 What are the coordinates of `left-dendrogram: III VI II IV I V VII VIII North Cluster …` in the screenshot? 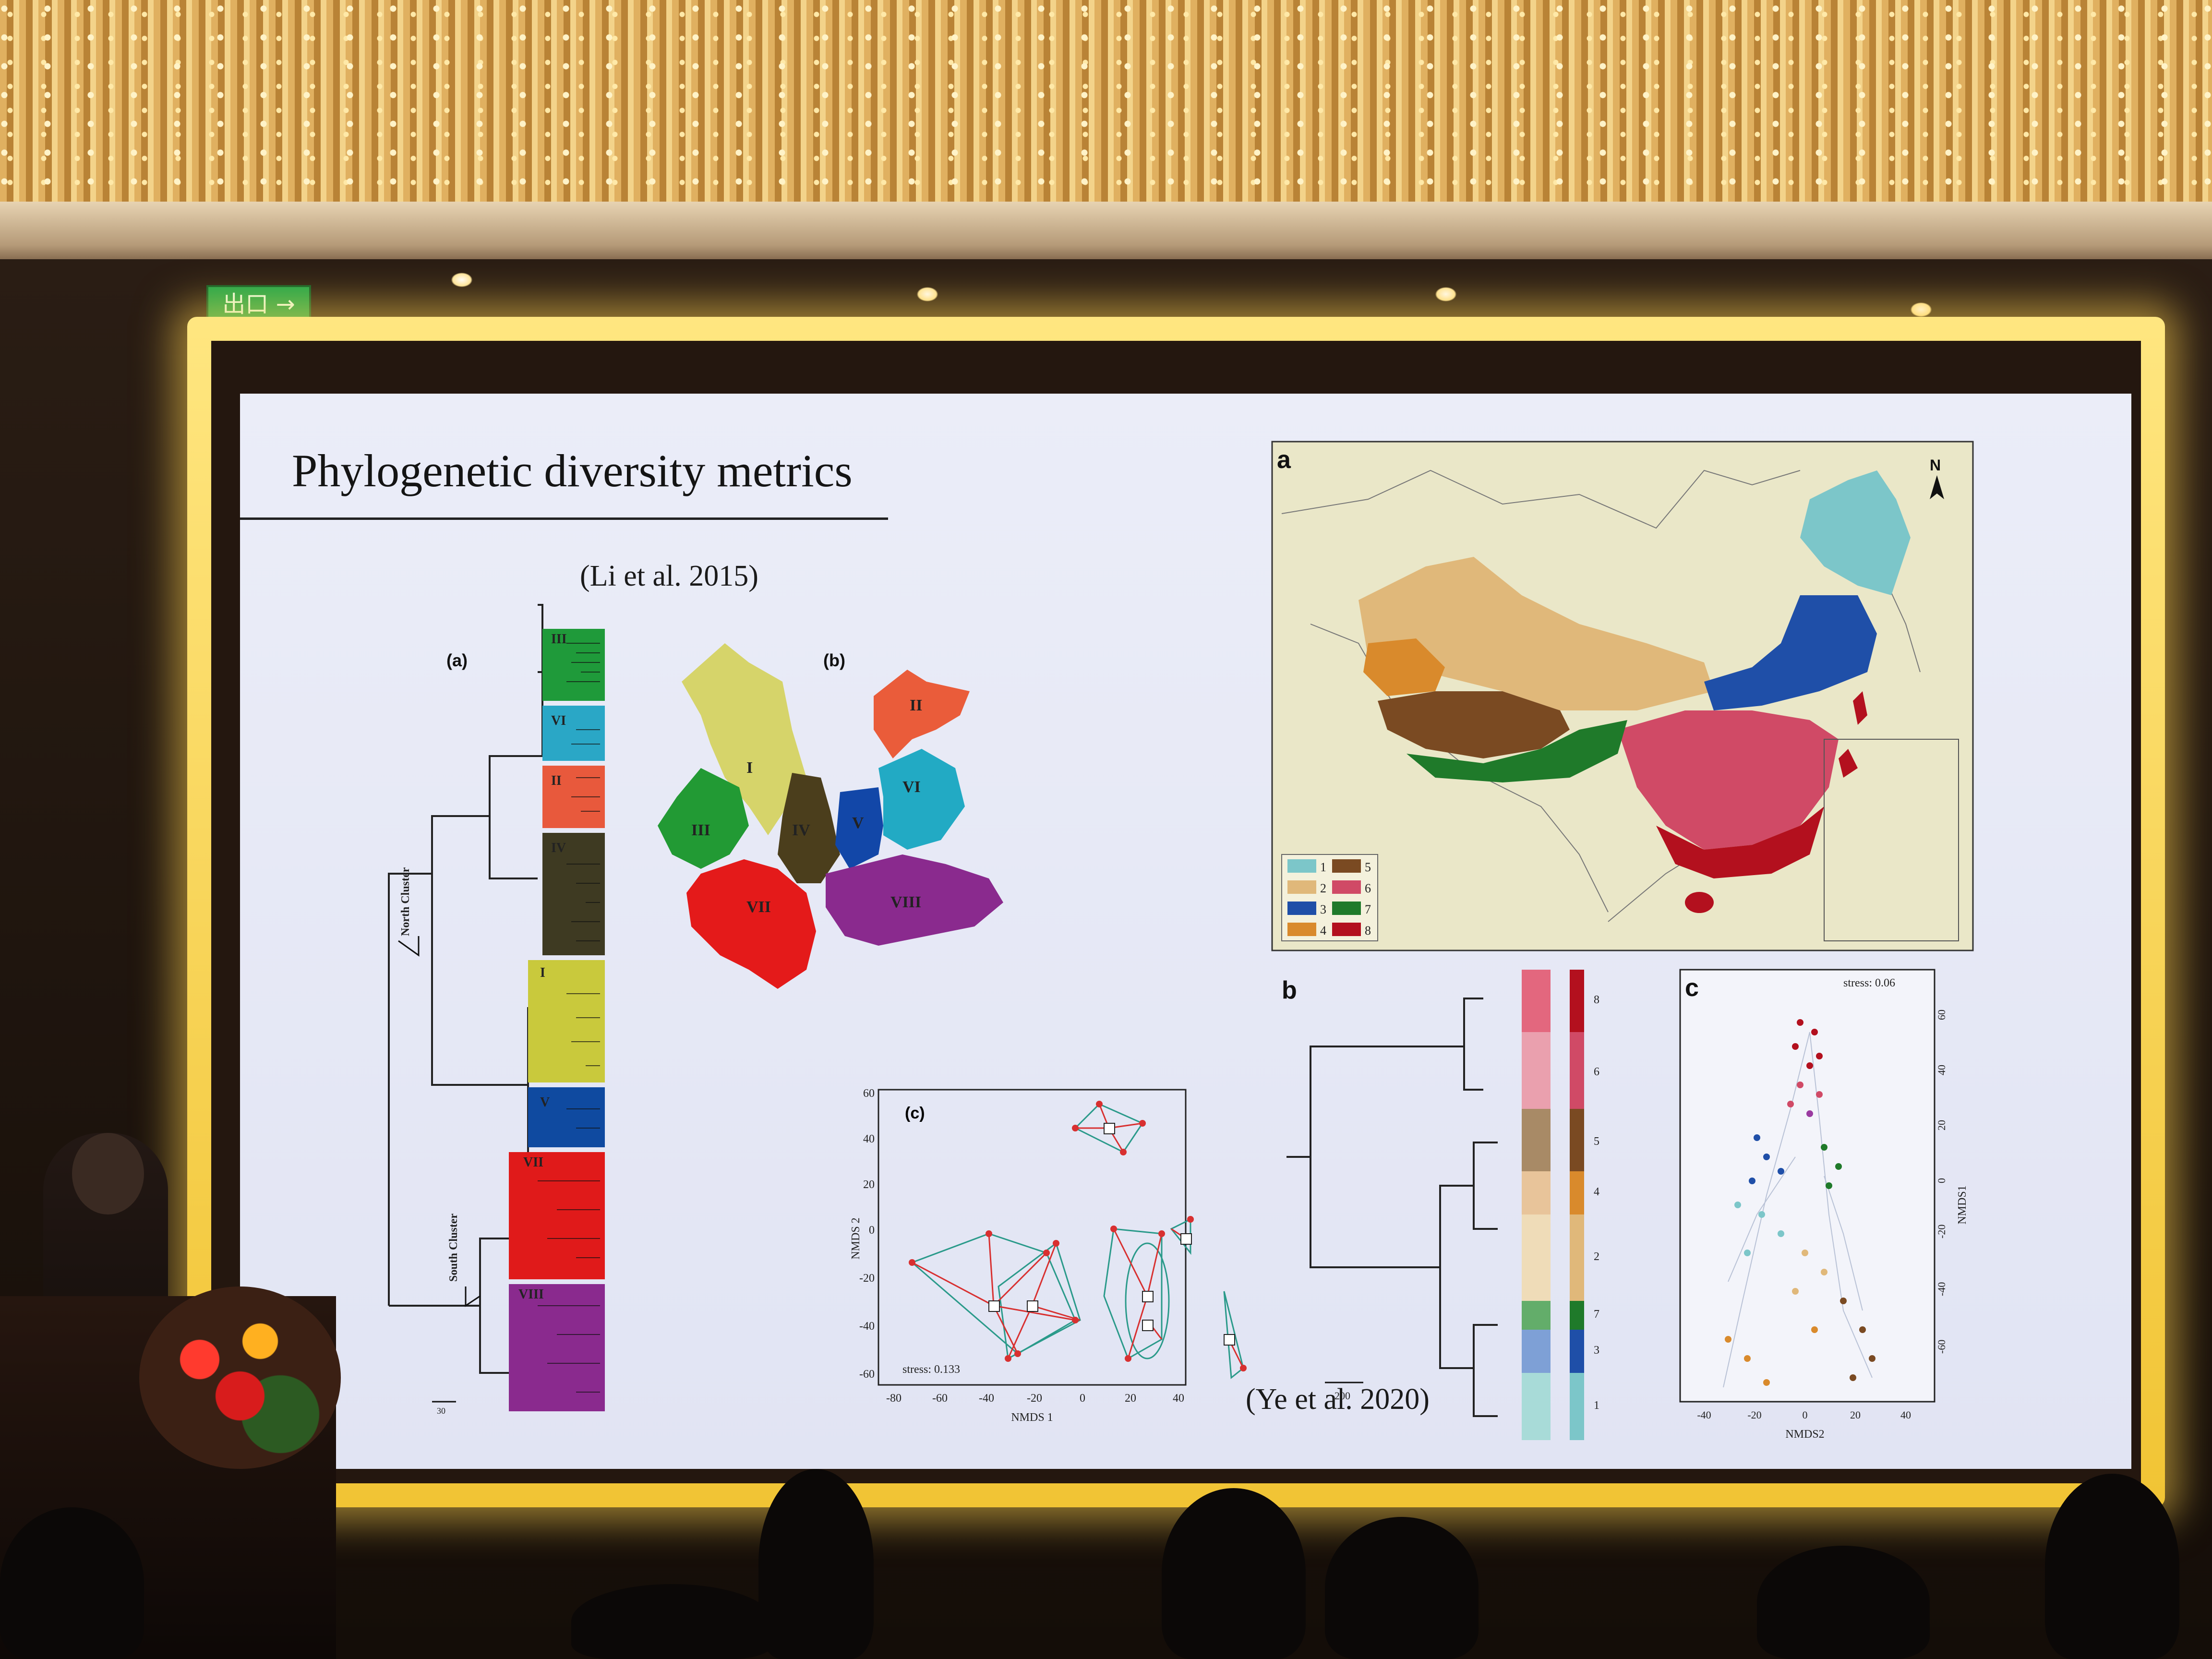 It's located at (497, 1010).